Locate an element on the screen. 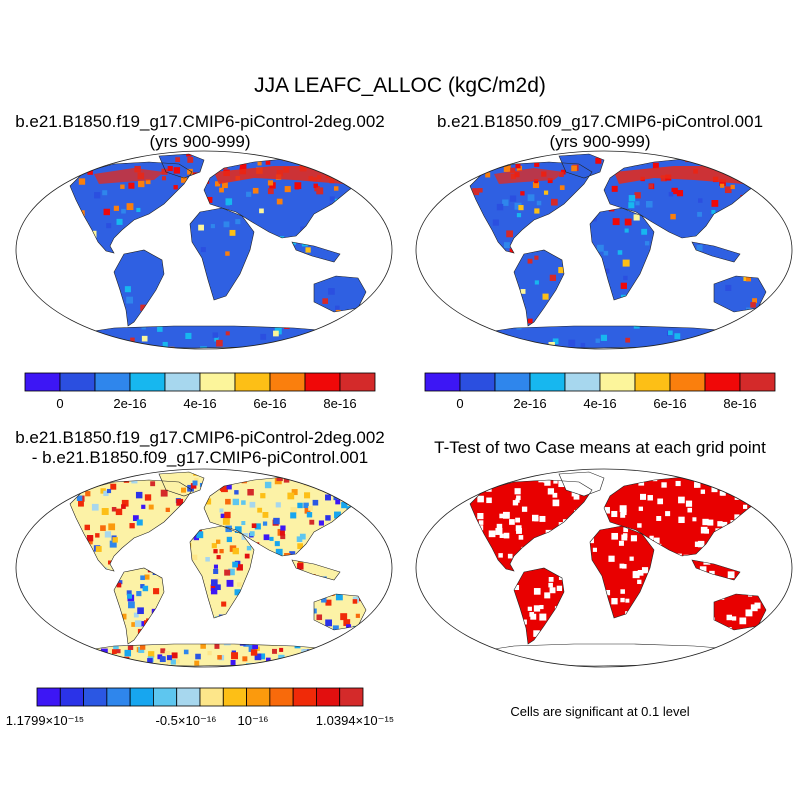  map-panel-model1 is located at coordinates (204, 250).